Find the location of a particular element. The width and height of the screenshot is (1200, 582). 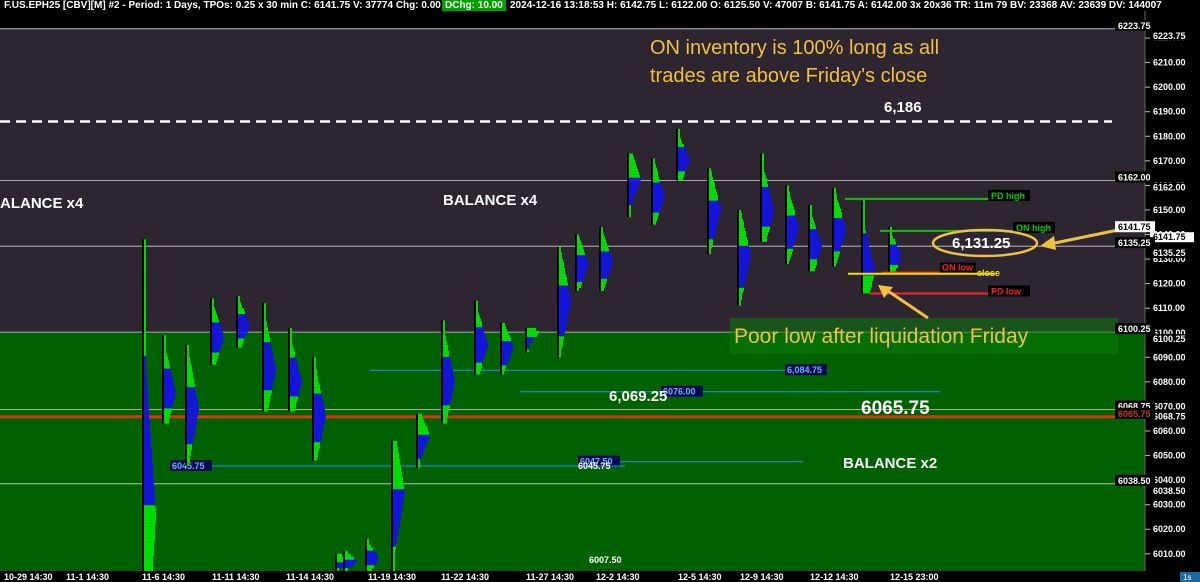

time-label: 11-14 14:30 is located at coordinates (310, 577).